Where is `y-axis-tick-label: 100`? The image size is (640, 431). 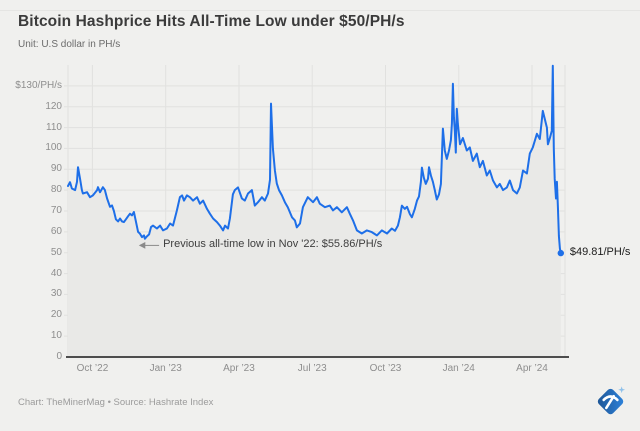
y-axis-tick-label: 100 is located at coordinates (53, 148).